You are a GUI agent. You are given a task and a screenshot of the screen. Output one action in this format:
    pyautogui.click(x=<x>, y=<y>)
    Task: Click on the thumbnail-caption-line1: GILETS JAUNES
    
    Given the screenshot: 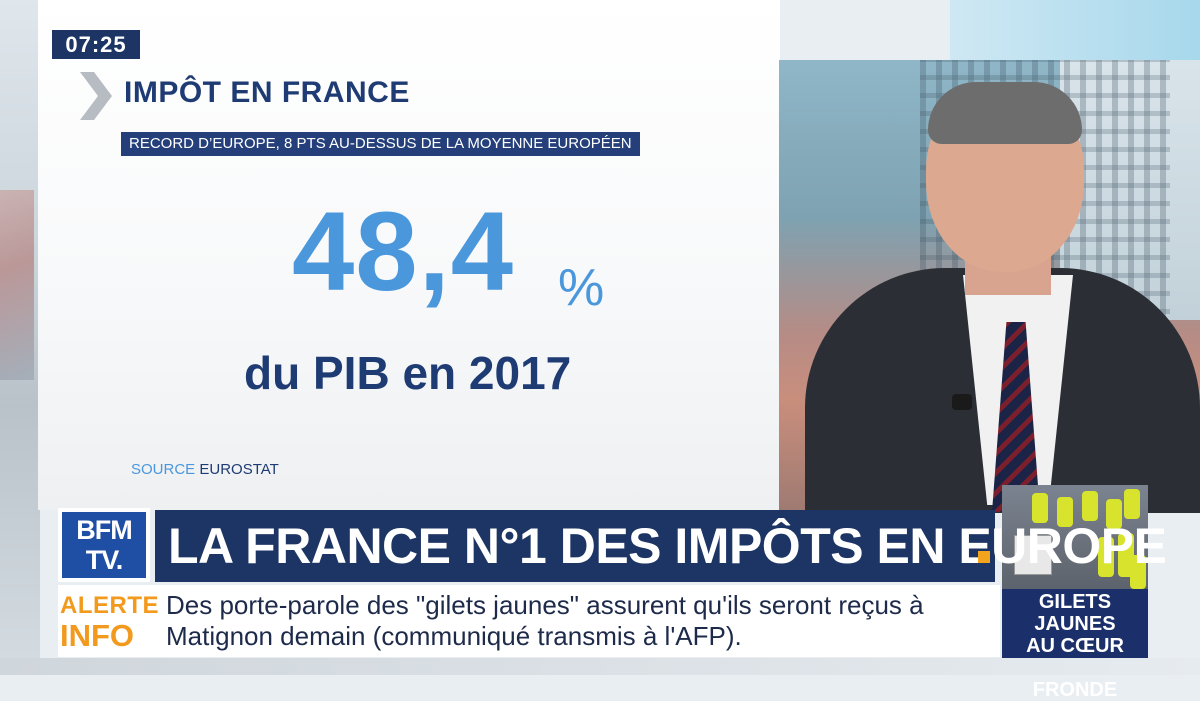 What is the action you would take?
    pyautogui.click(x=1075, y=613)
    